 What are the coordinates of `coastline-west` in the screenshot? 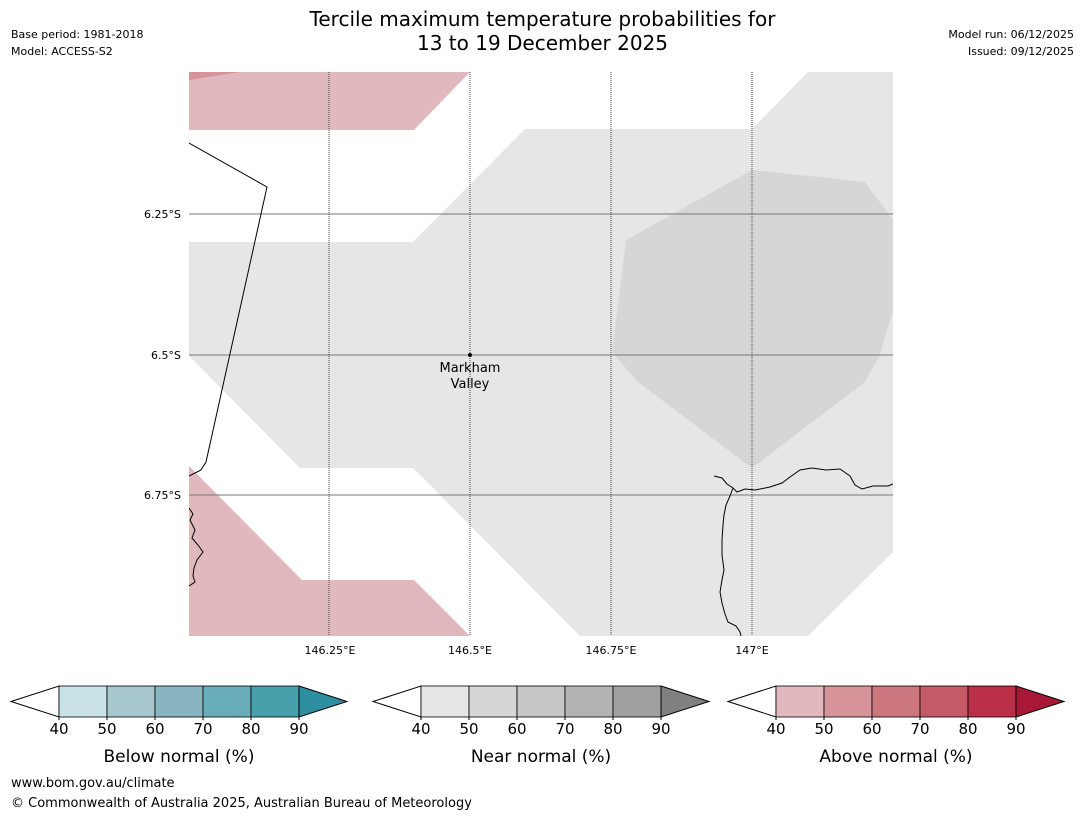 It's located at (196, 547).